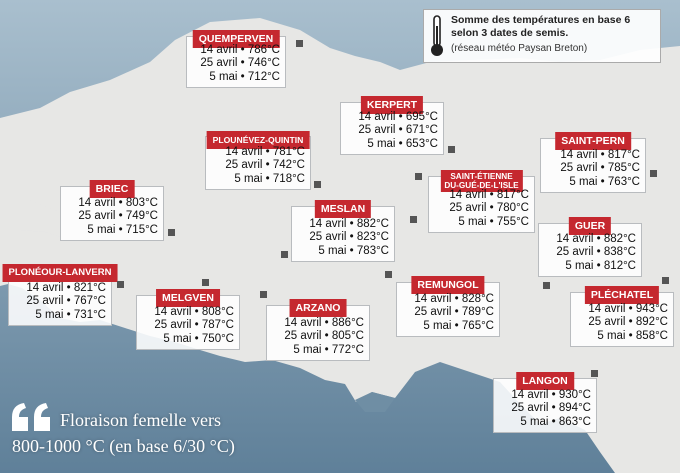  What do you see at coordinates (519, 48) in the screenshot?
I see `legend-source: (réseau météo Paysan Breton)` at bounding box center [519, 48].